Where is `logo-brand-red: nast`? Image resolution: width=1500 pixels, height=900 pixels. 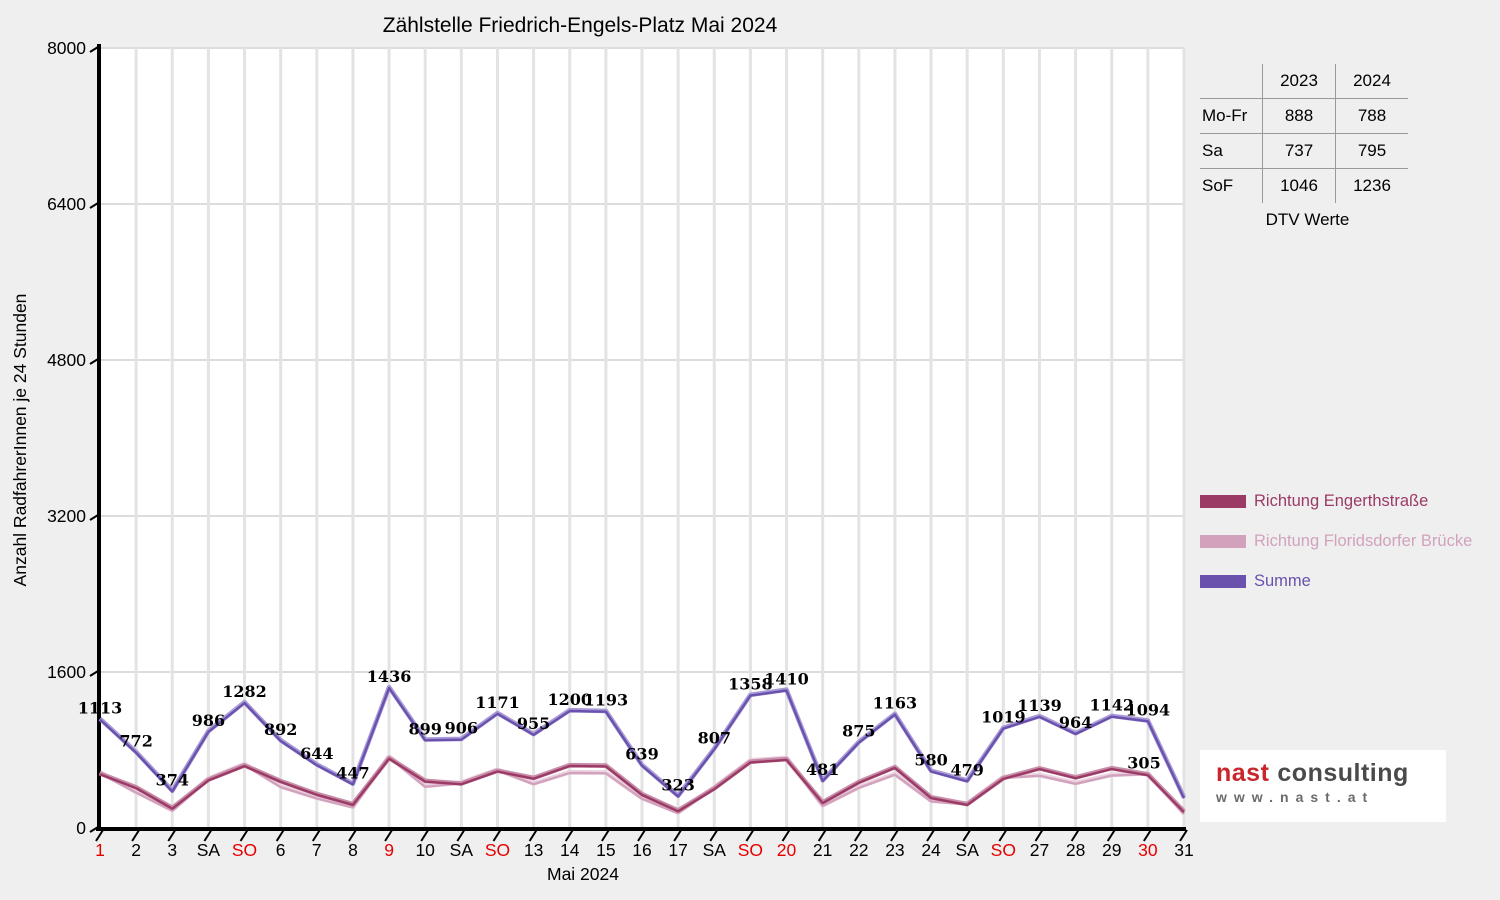
logo-brand-red: nast is located at coordinates (1243, 773).